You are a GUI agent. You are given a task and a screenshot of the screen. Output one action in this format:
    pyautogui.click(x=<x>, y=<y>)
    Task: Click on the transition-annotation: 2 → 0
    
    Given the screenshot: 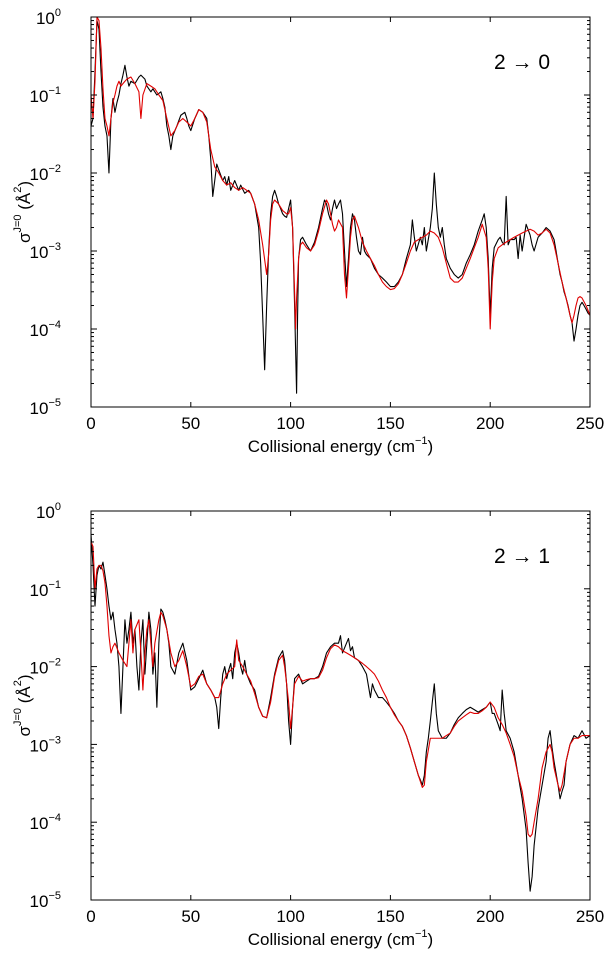 What is the action you would take?
    pyautogui.click(x=522, y=62)
    